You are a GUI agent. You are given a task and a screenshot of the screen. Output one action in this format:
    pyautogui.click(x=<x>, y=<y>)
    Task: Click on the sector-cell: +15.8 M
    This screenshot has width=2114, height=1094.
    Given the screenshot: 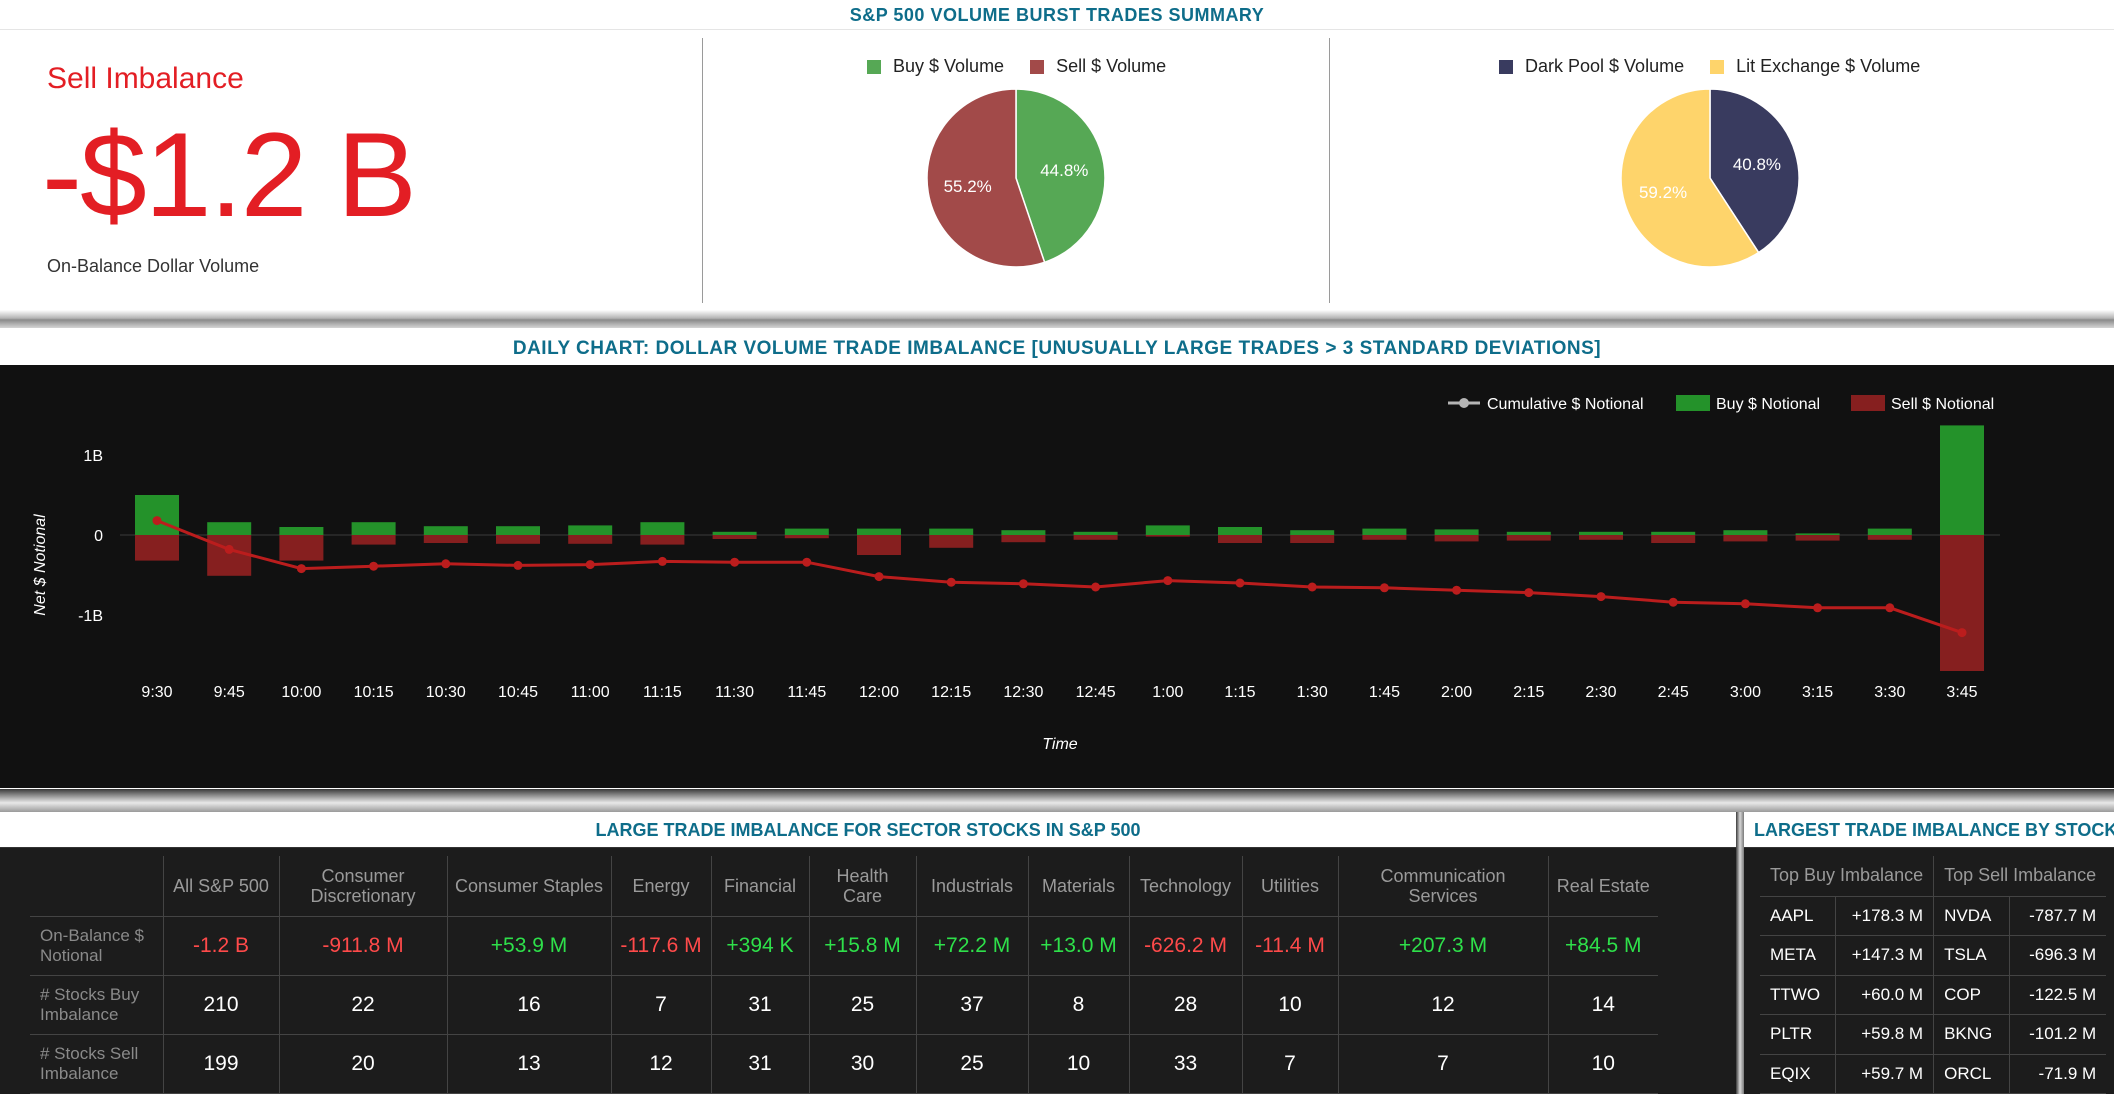 What is the action you would take?
    pyautogui.click(x=863, y=946)
    